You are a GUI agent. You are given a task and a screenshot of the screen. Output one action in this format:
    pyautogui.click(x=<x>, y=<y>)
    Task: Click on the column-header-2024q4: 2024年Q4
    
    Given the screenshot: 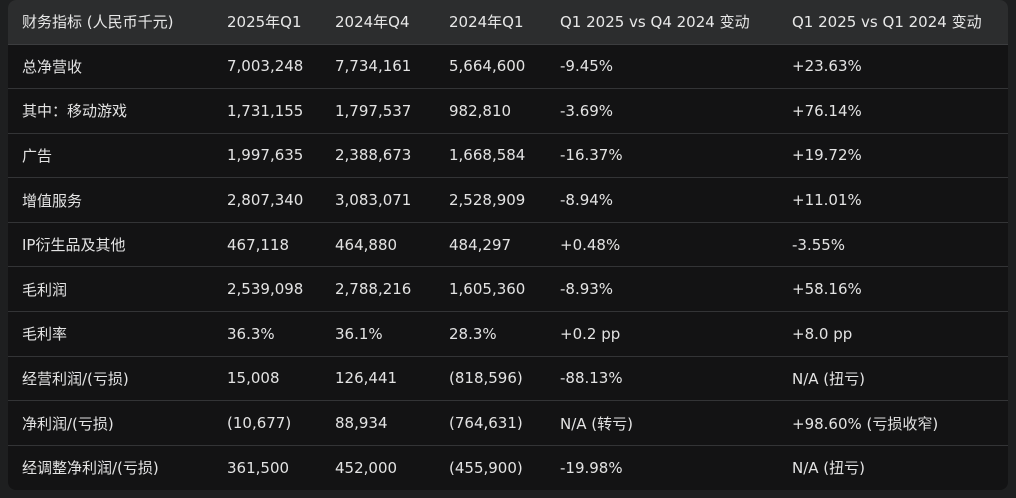 What is the action you would take?
    pyautogui.click(x=378, y=22)
    